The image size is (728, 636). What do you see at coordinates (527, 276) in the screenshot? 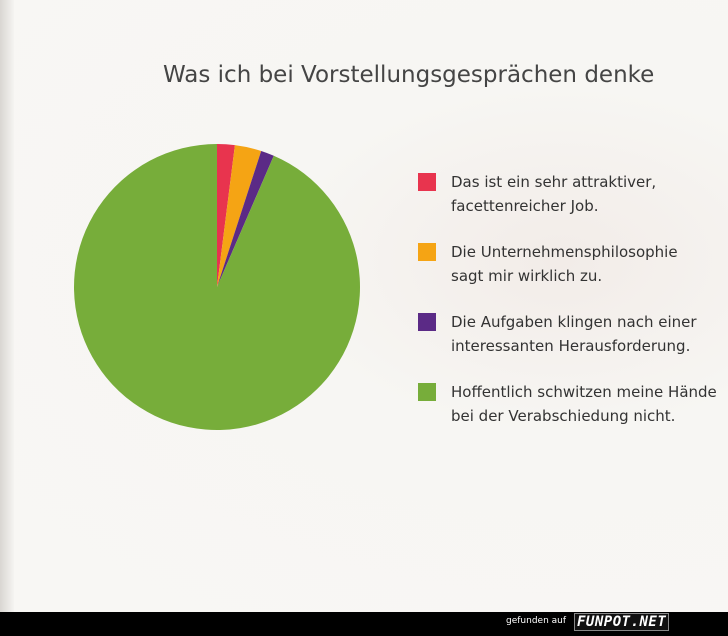
I see `legend-label-line2: sagt mir wirklich zu.` at bounding box center [527, 276].